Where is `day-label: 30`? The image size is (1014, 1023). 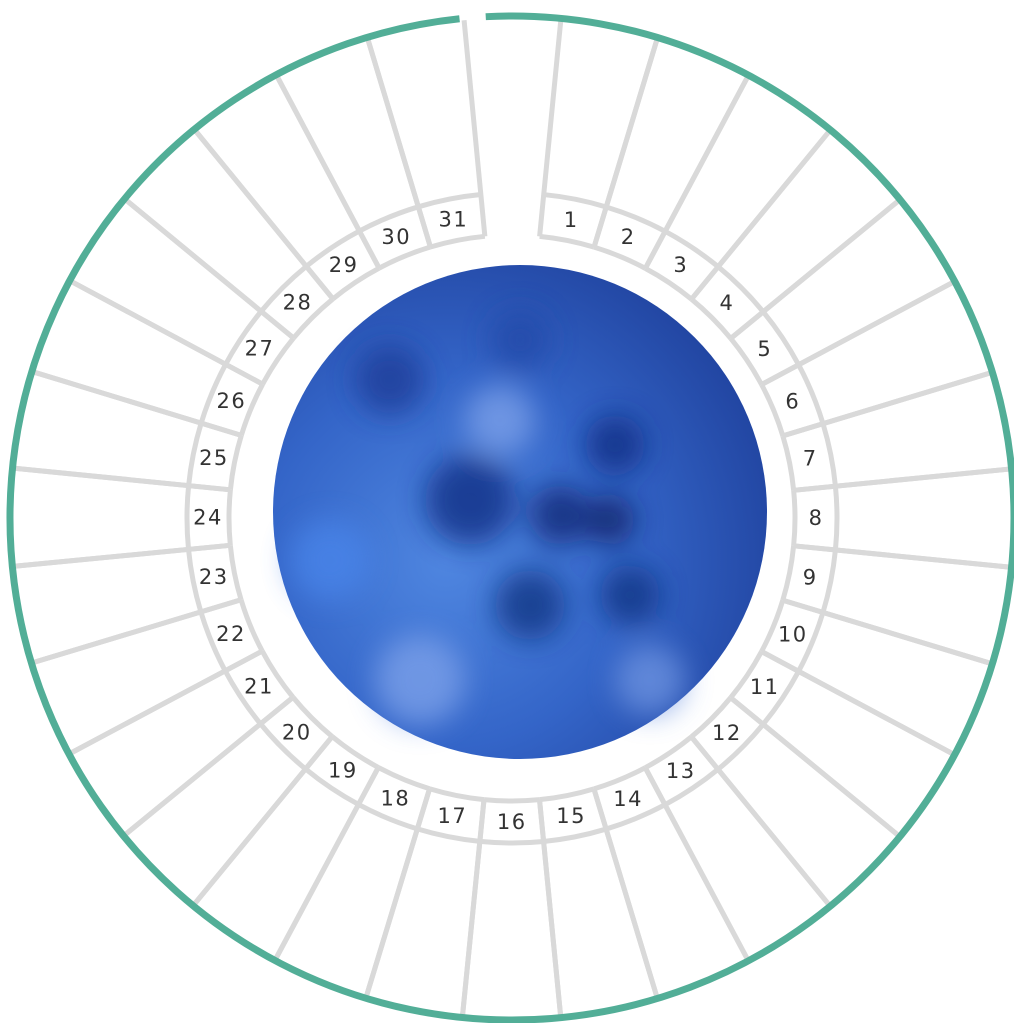
day-label: 30 is located at coordinates (396, 237).